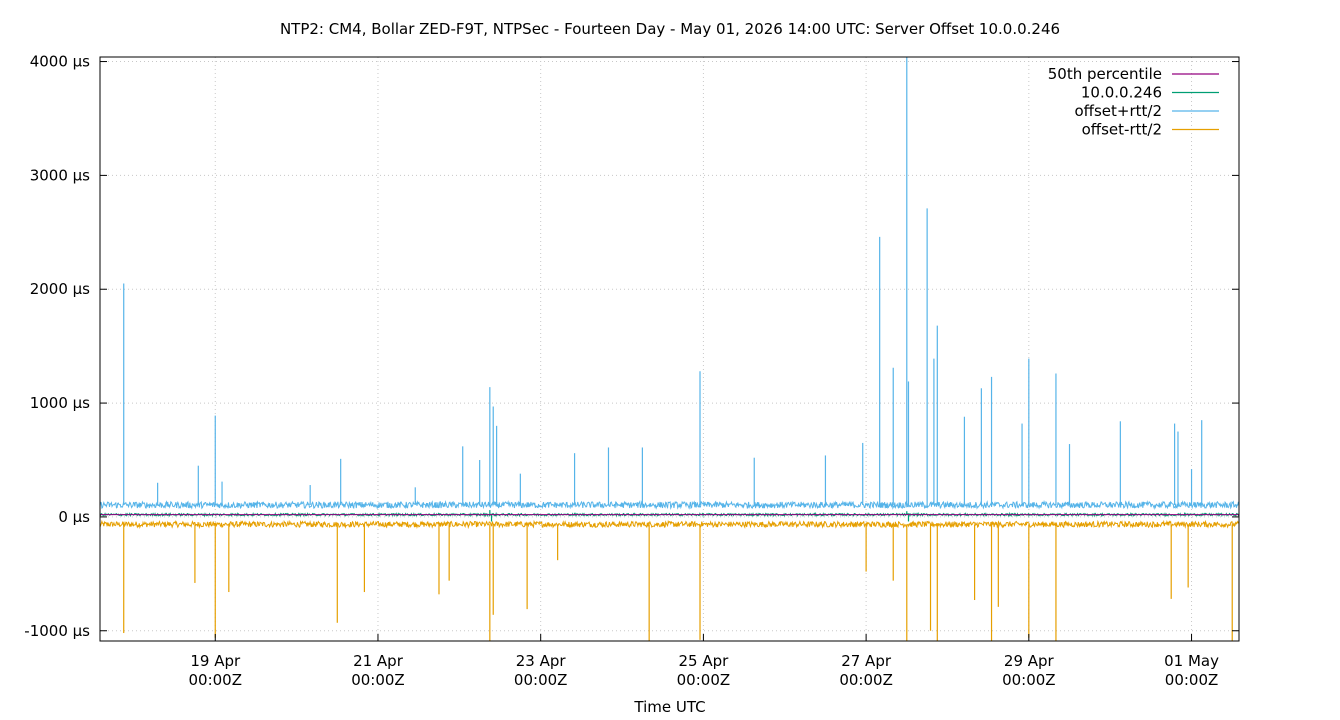  What do you see at coordinates (378, 661) in the screenshot?
I see `x-tick-label: 21 Apr` at bounding box center [378, 661].